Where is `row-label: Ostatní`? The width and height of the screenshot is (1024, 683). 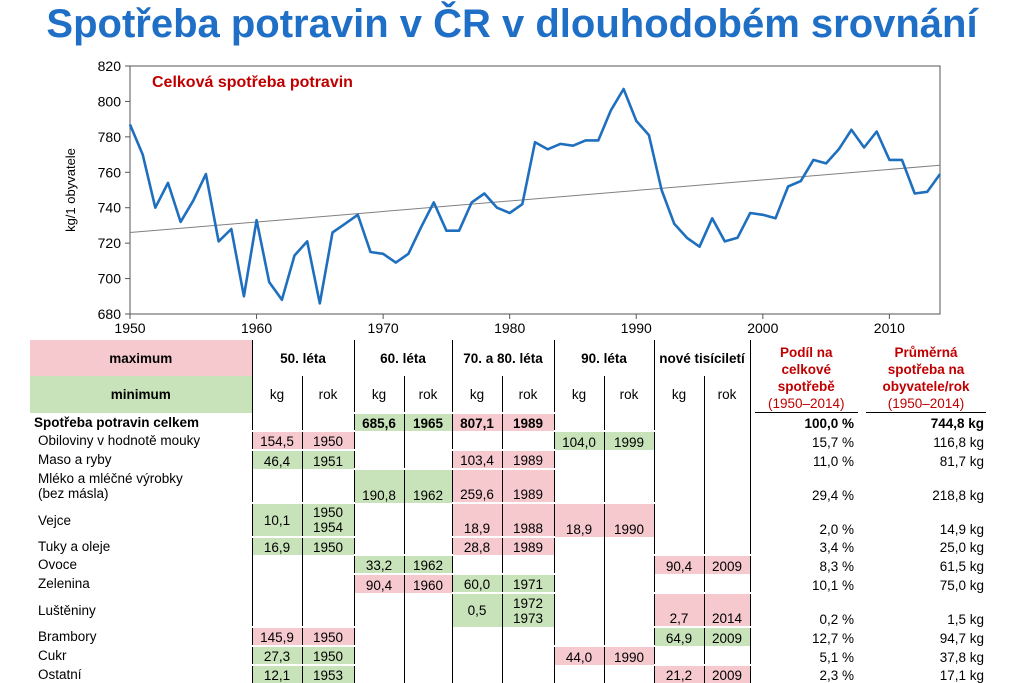 row-label: Ostatní is located at coordinates (60, 674).